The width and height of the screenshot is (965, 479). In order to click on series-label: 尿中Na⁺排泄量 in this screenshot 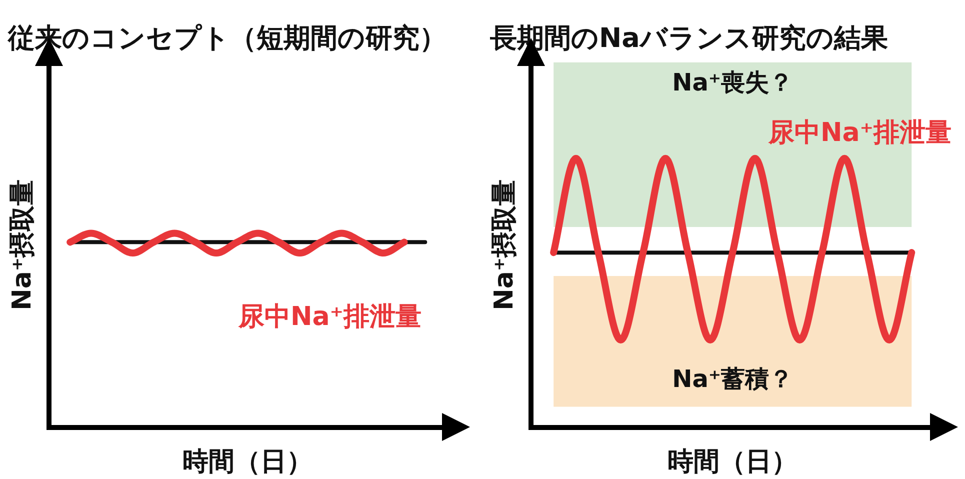, I will do `click(859, 133)`.